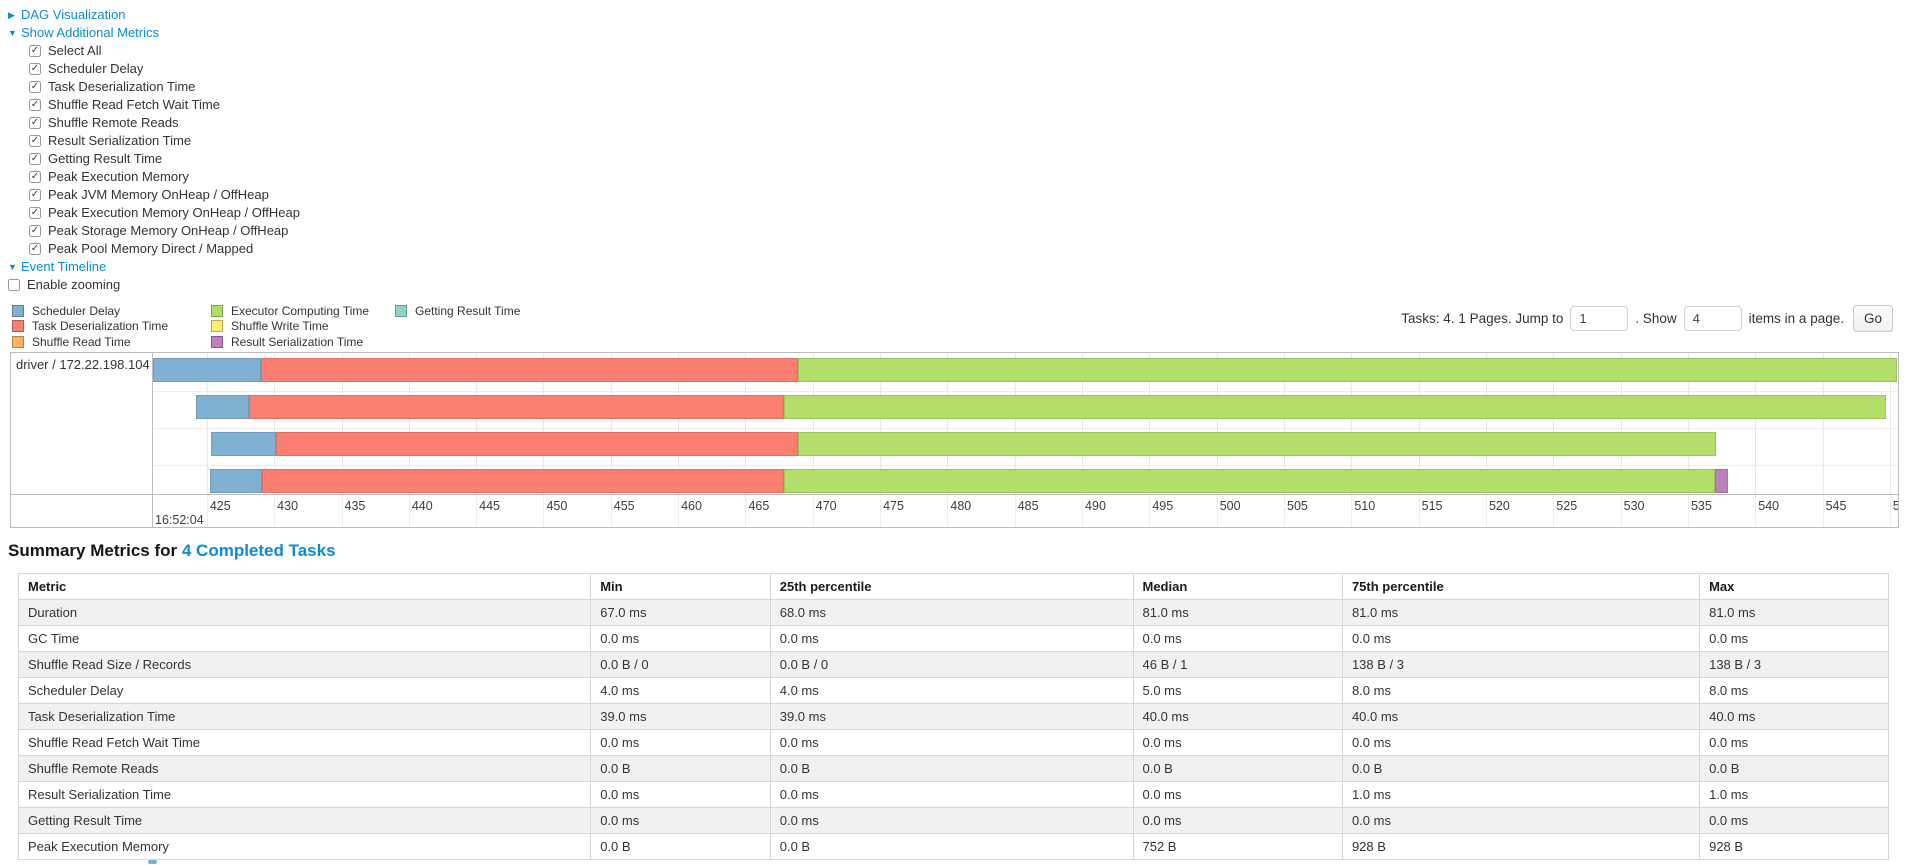 Image resolution: width=1907 pixels, height=865 pixels. I want to click on metric-checkbox-row: Peak JVM Memory OnHeap / OffHeap, so click(154, 195).